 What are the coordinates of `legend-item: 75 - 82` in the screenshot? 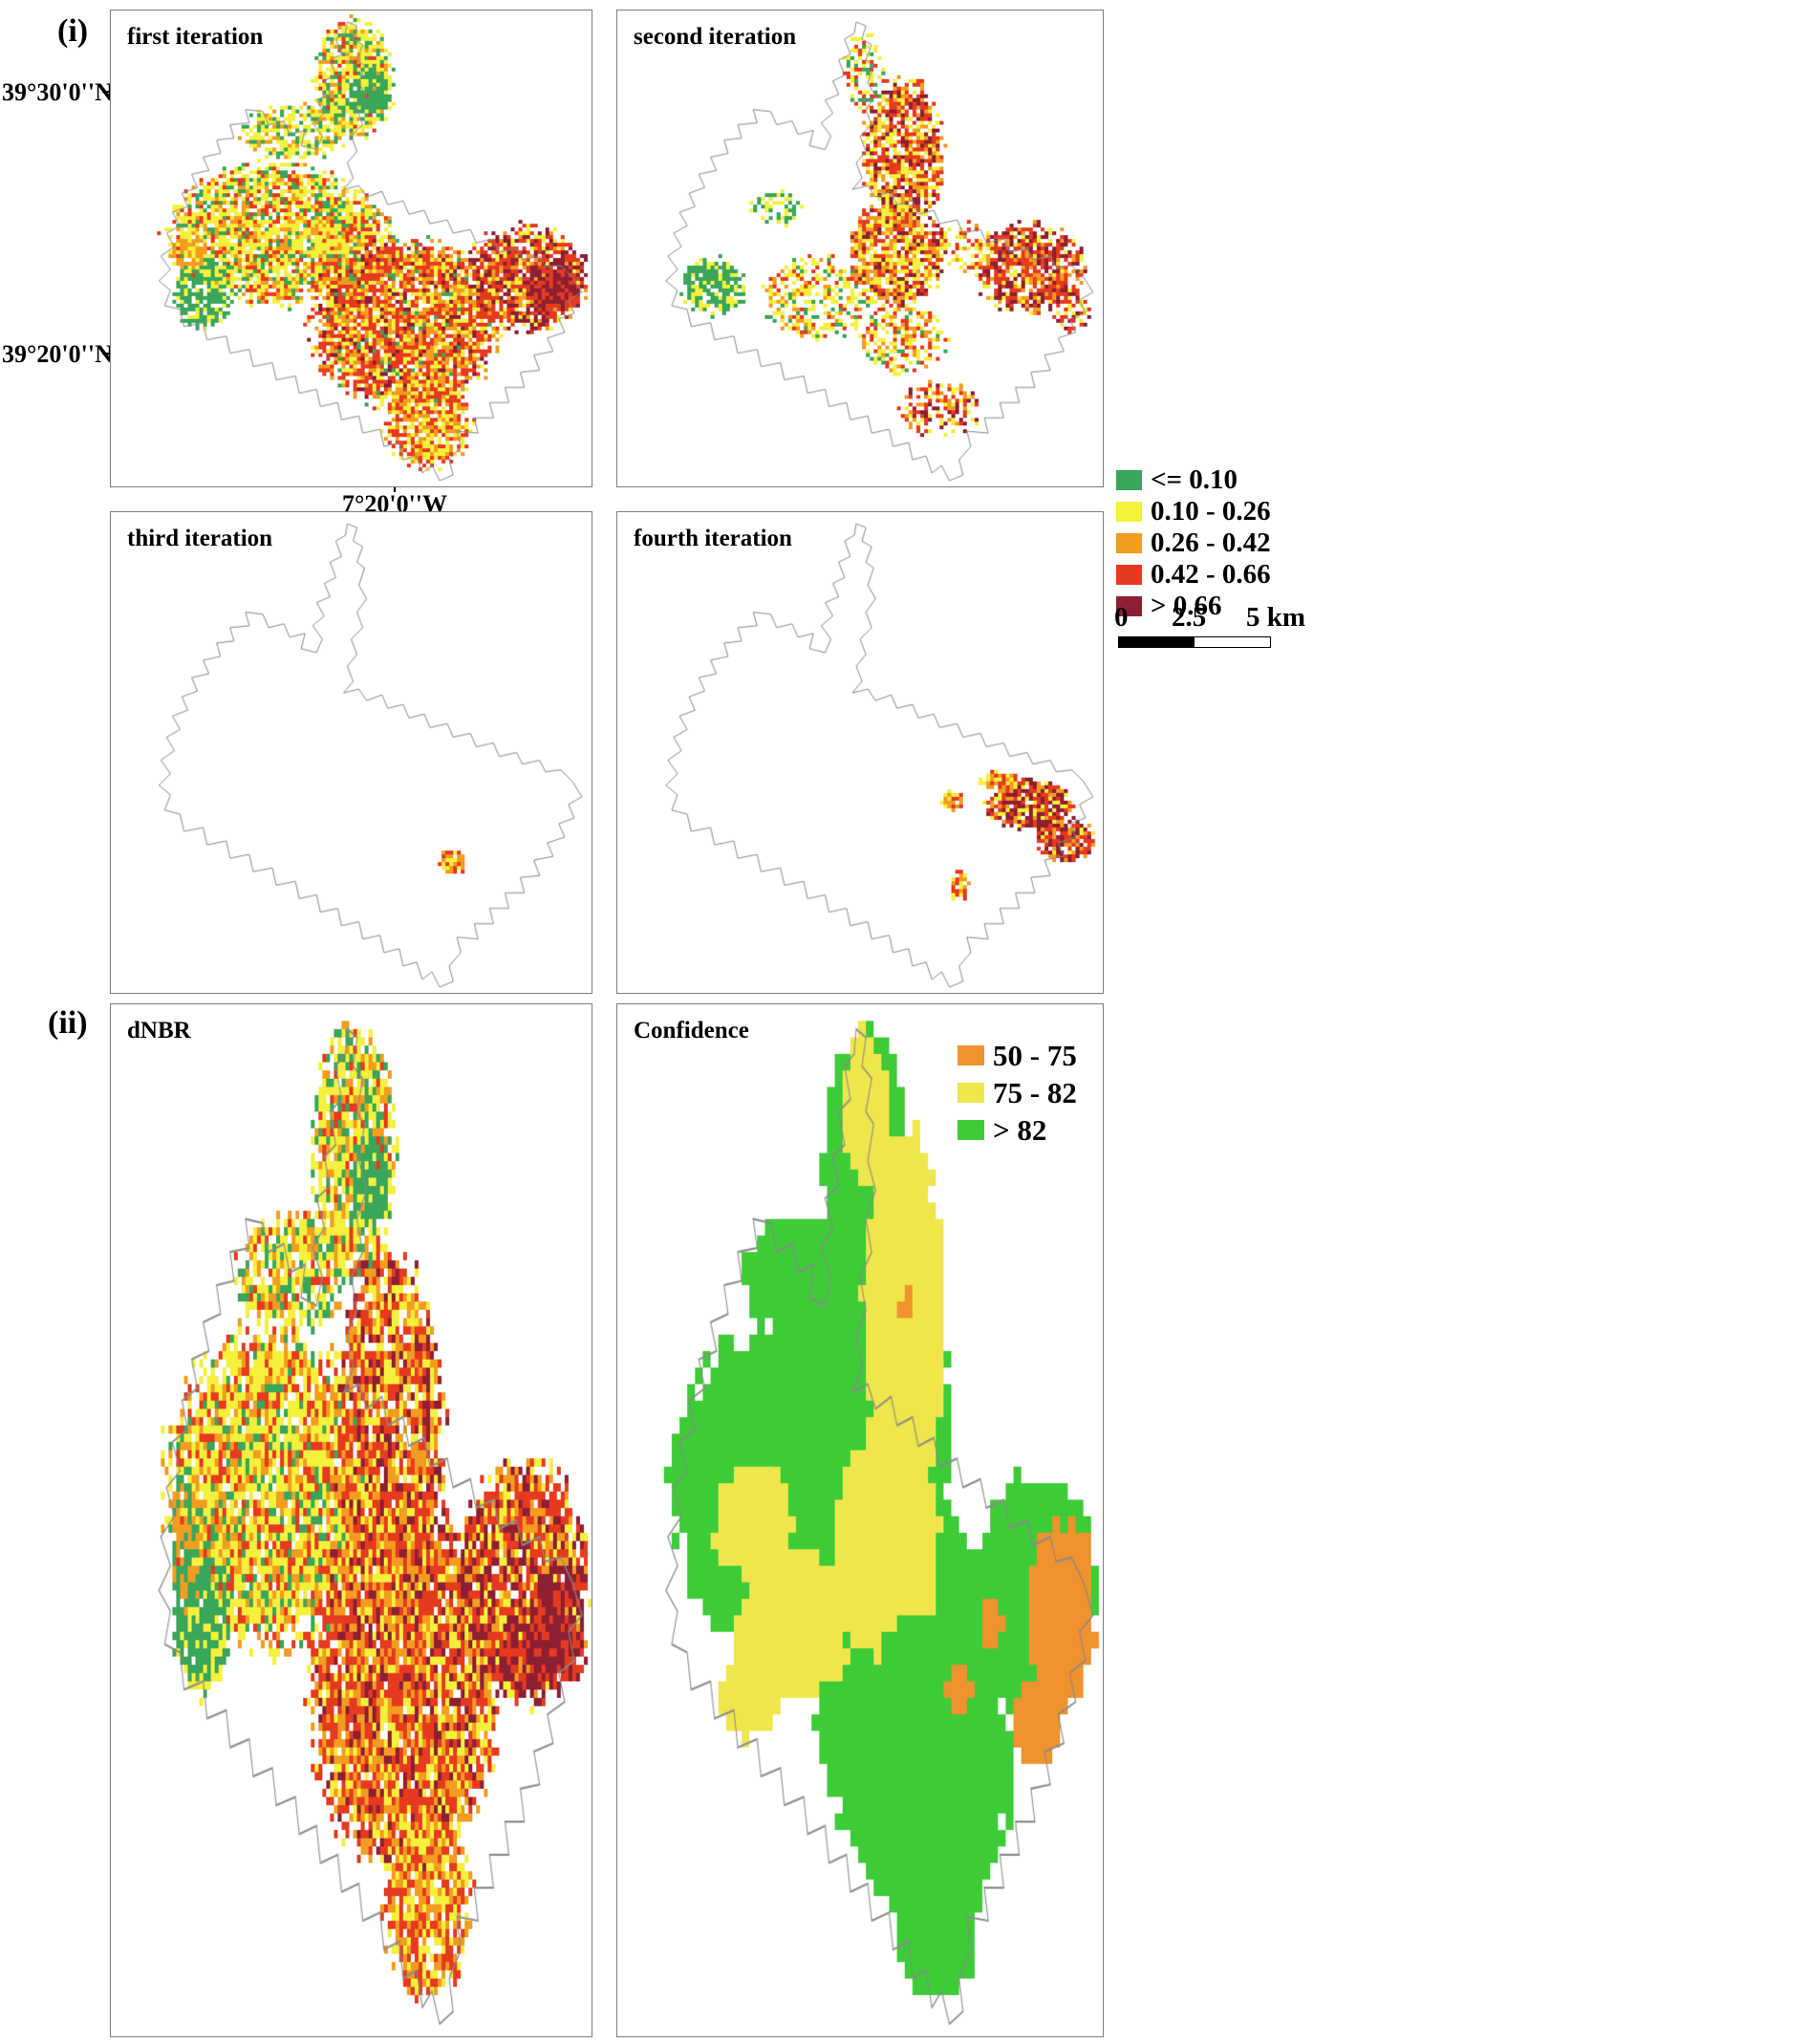 It's located at (1017, 1092).